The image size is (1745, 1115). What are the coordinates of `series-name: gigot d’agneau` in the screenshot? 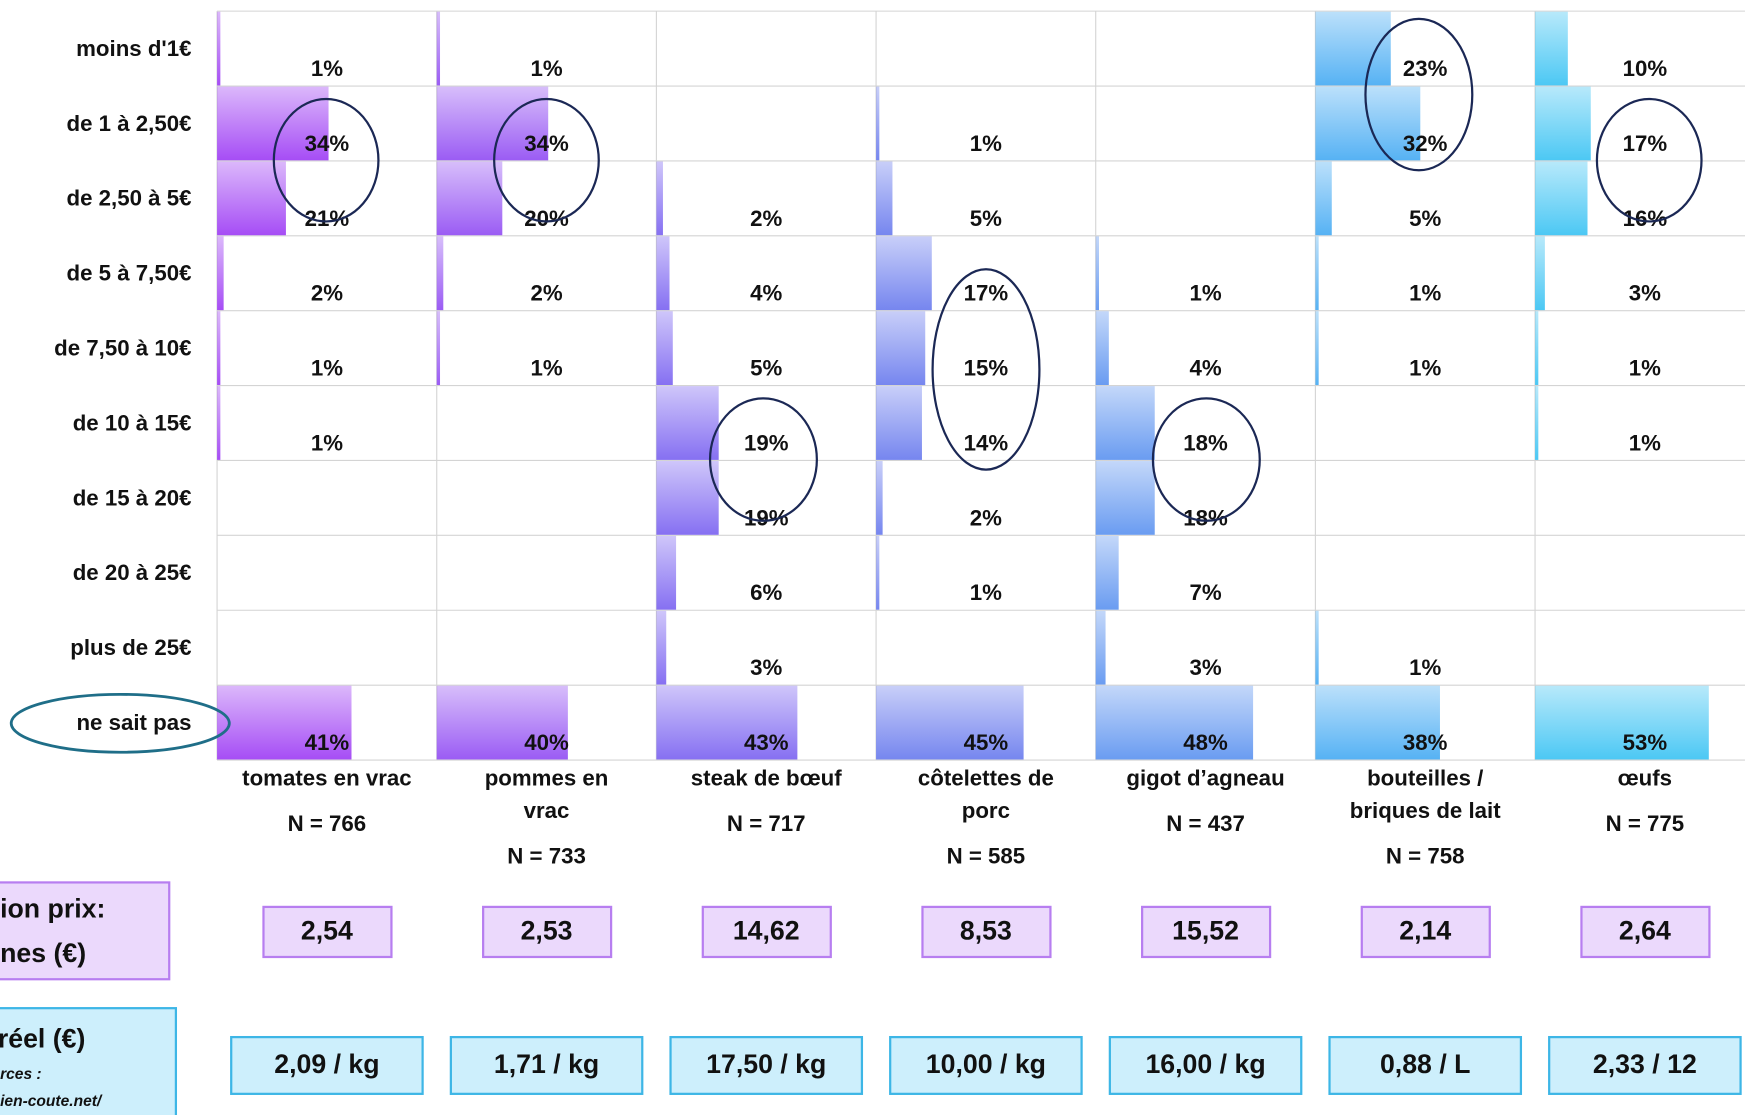 It's located at (1205, 779).